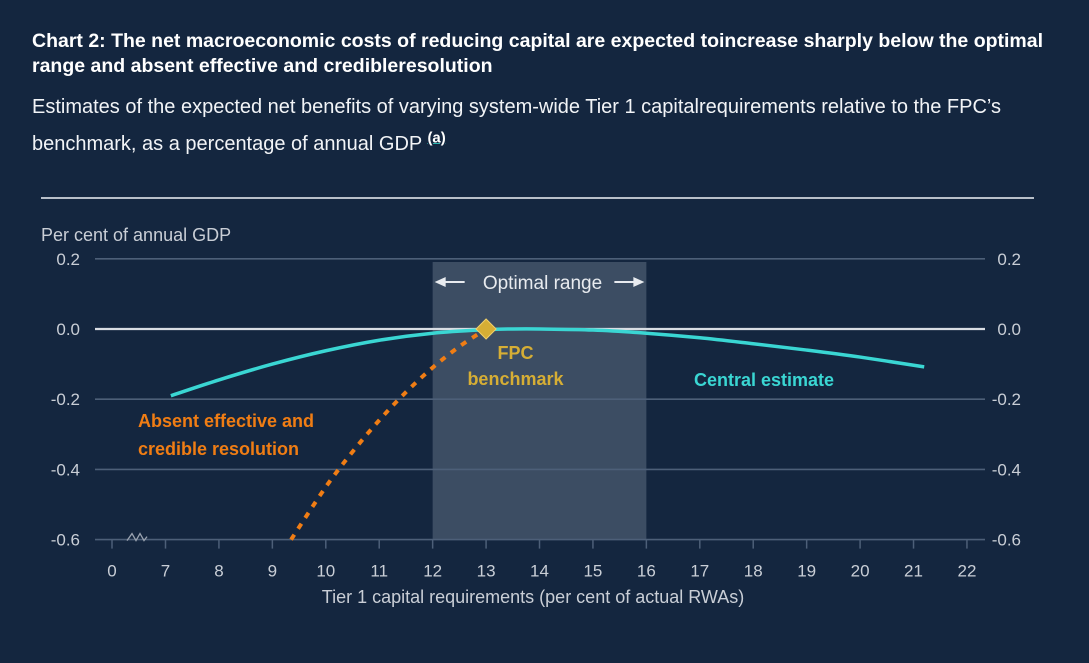  Describe the element at coordinates (1006, 540) in the screenshot. I see `y-tick-label-right: -0.6` at that location.